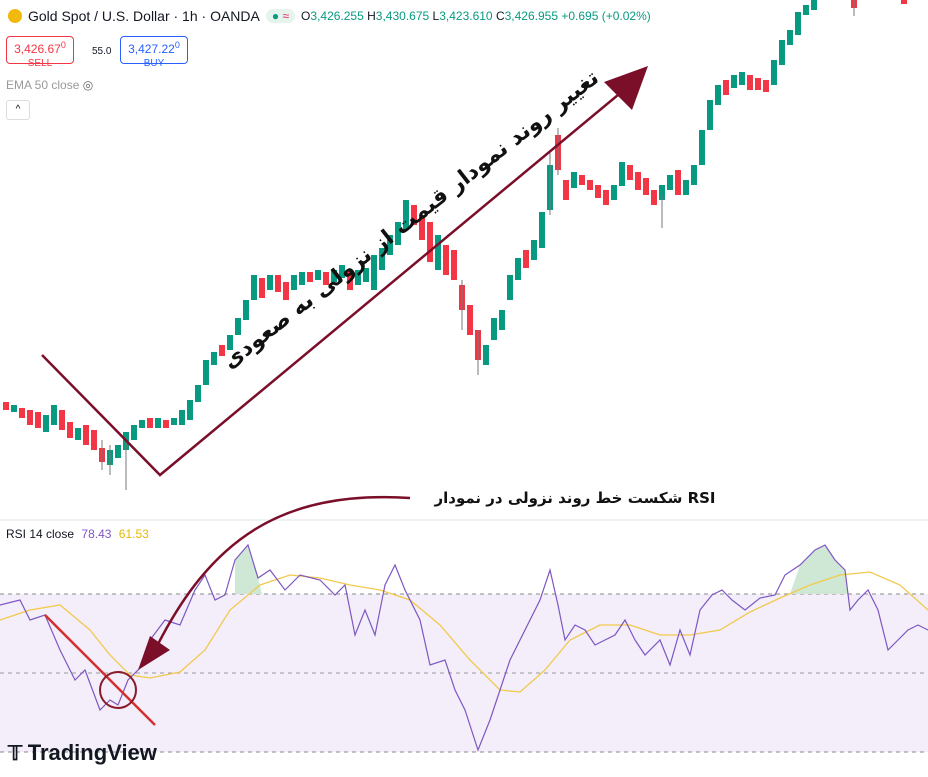 The image size is (928, 777). I want to click on ohlc-label: O, so click(306, 16).